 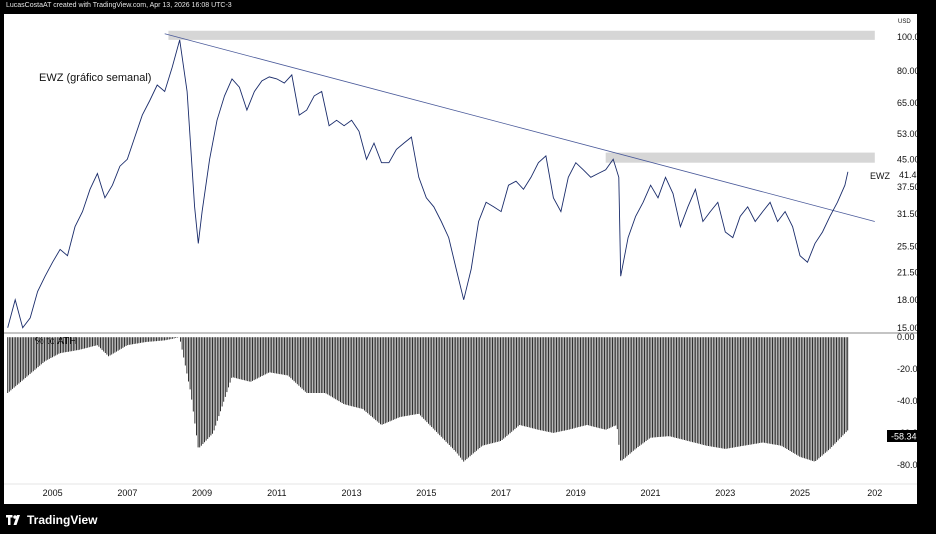 I want to click on time-tick-label: 2025, so click(x=800, y=493).